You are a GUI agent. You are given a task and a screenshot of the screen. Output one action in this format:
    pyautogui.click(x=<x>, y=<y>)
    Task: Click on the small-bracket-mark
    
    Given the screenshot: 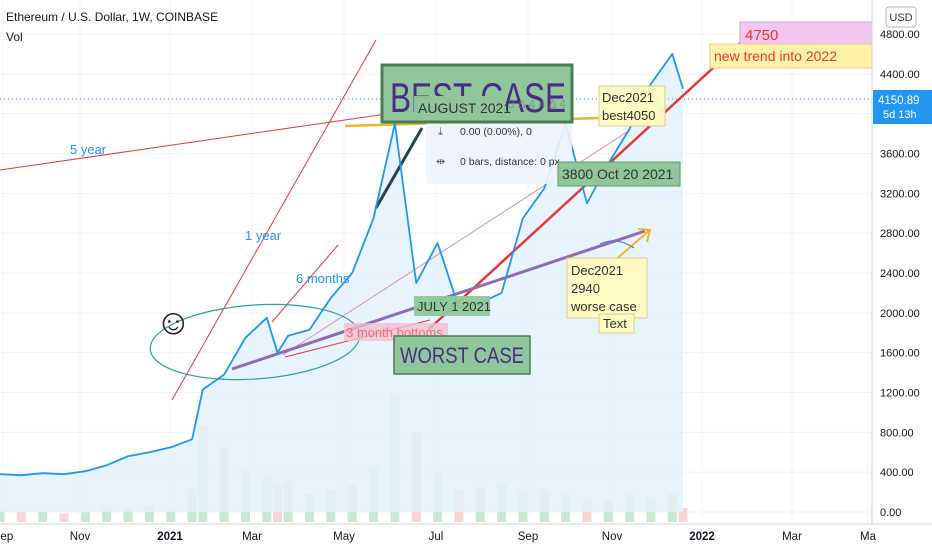 What is the action you would take?
    pyautogui.click(x=617, y=244)
    